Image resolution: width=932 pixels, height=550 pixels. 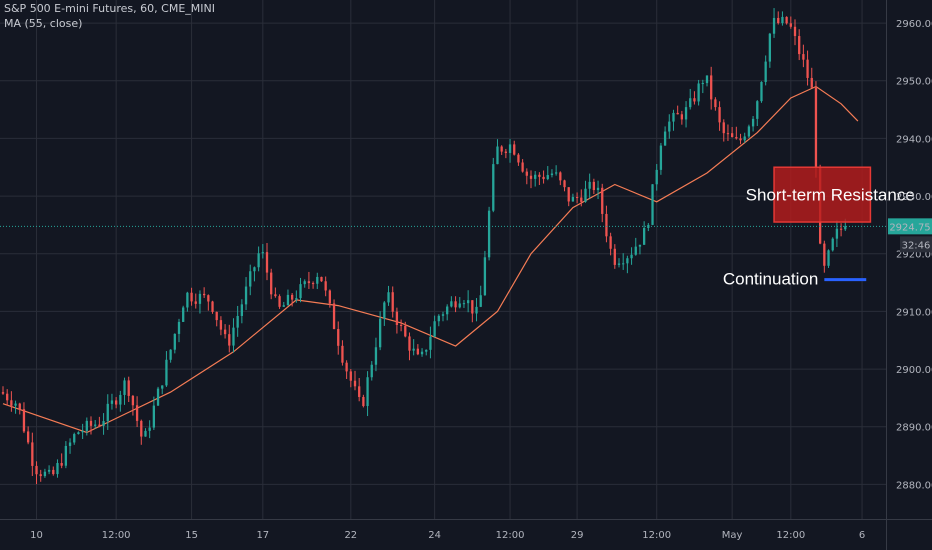 What do you see at coordinates (822, 194) in the screenshot?
I see `resistance-zone` at bounding box center [822, 194].